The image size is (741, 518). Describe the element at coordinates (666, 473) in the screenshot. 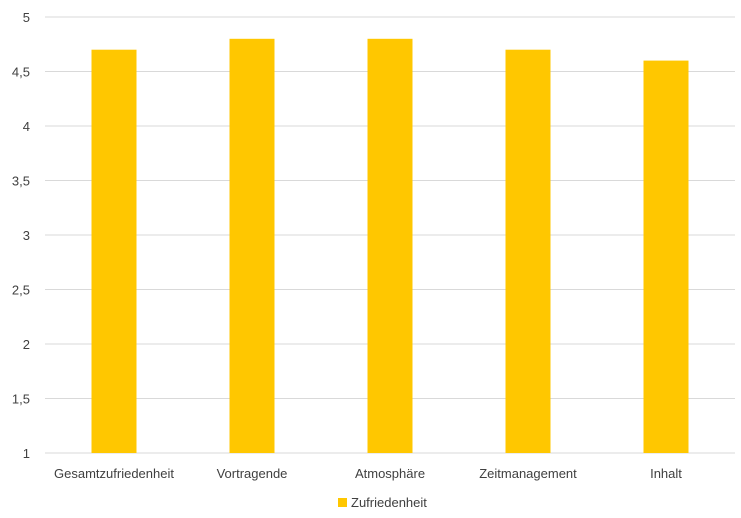

I see `x-tick-label: Inhalt` at that location.